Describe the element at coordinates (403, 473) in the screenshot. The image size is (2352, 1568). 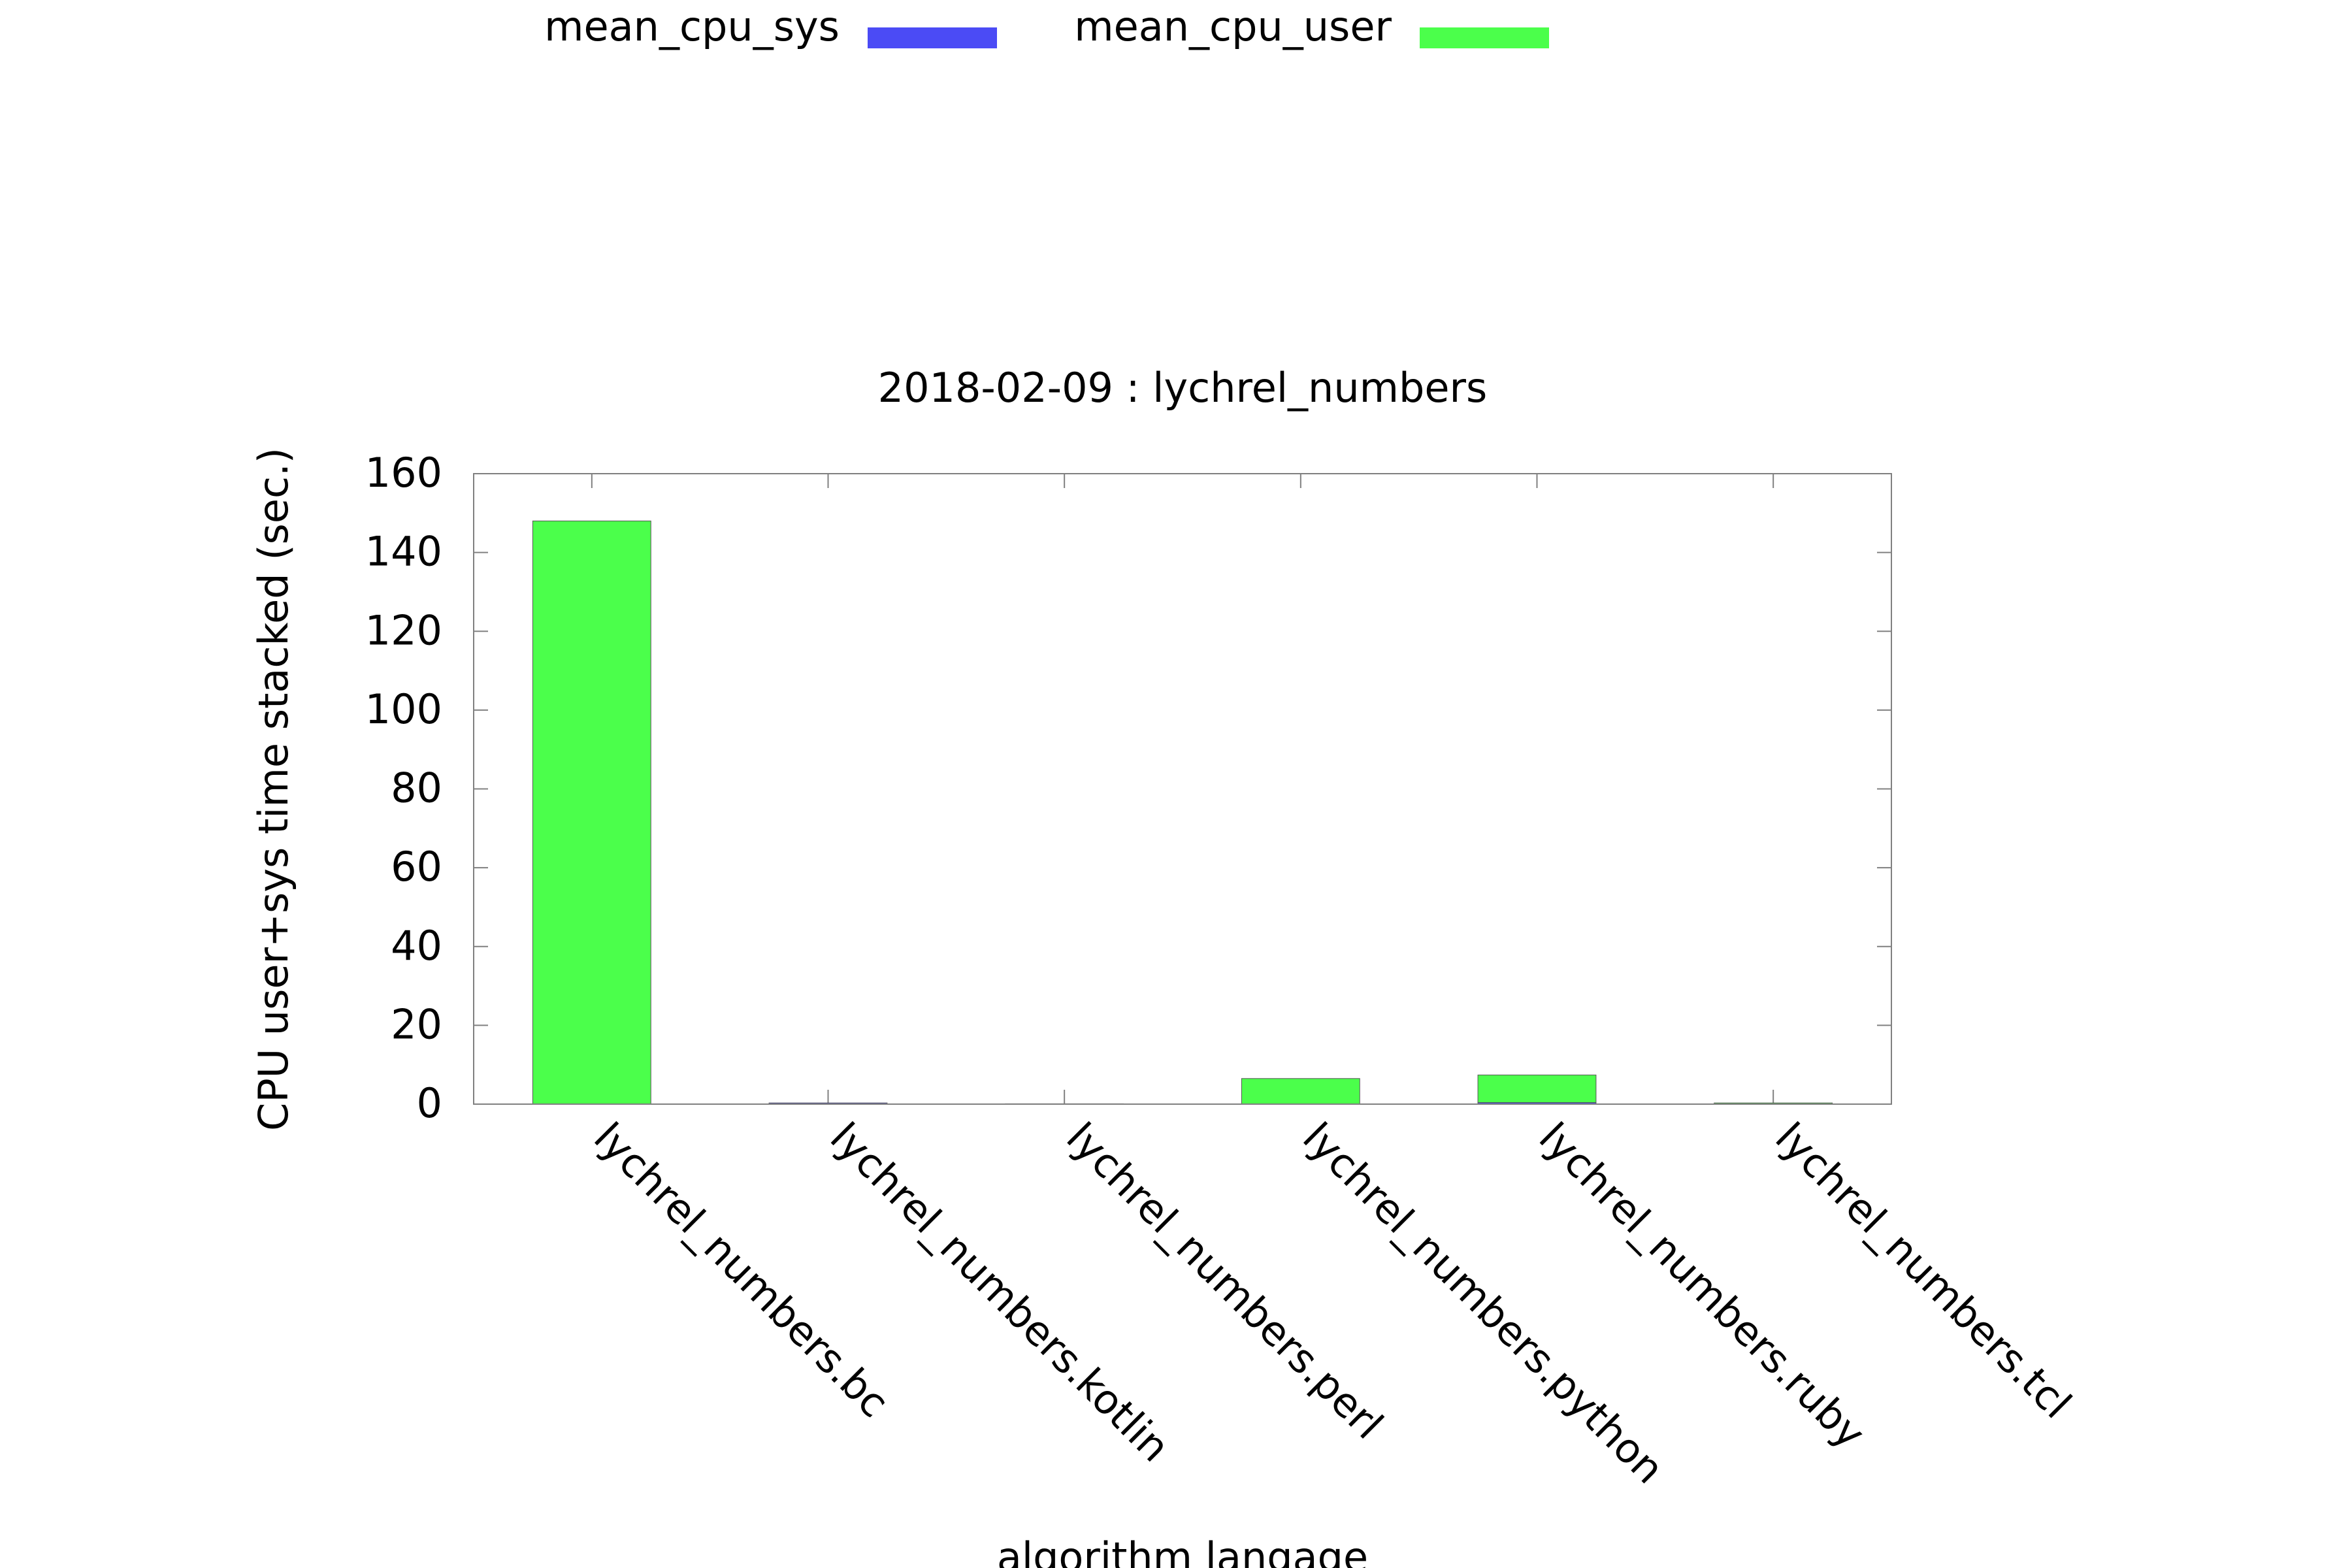
I see `y-tick-label: 160` at that location.